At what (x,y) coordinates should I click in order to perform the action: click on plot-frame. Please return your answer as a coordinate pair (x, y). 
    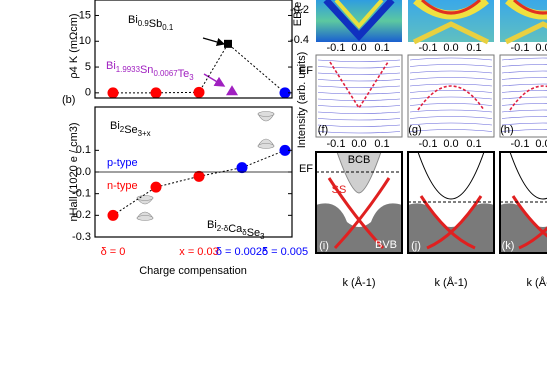
    Looking at the image, I should click on (193, 49).